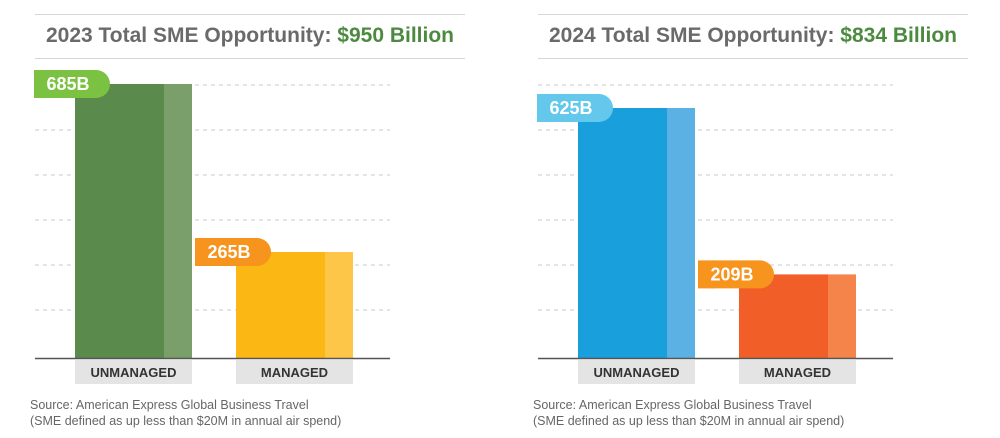  Describe the element at coordinates (188, 35) in the screenshot. I see `chart-title-text: 2023 Total SME Opportunity:` at that location.